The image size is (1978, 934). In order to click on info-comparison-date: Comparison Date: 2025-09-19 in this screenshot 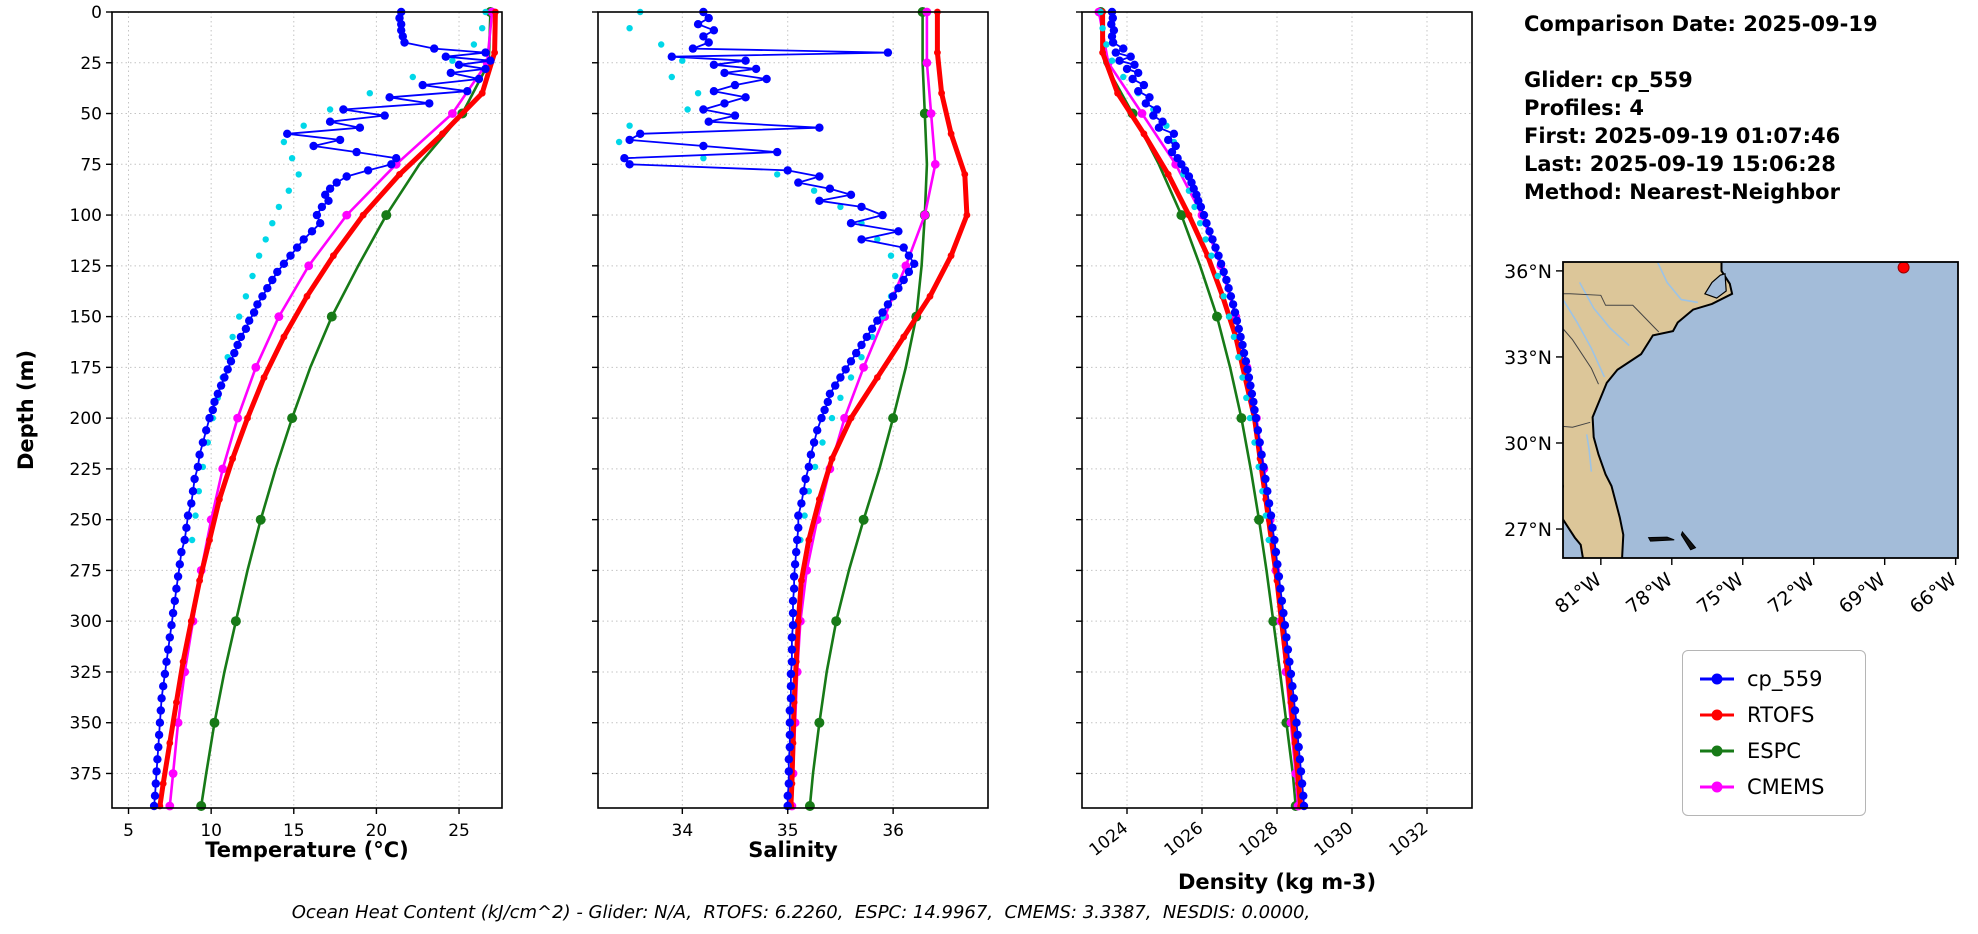, I will do `click(1701, 24)`.